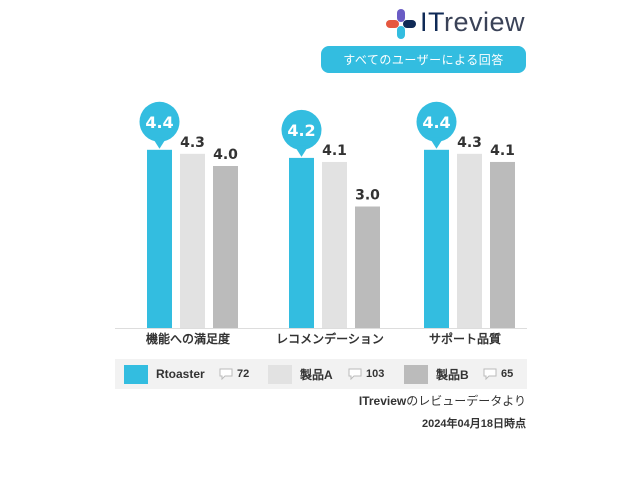 This screenshot has width=640, height=480. Describe the element at coordinates (225, 155) in the screenshot. I see `value-label: 4.0` at that location.